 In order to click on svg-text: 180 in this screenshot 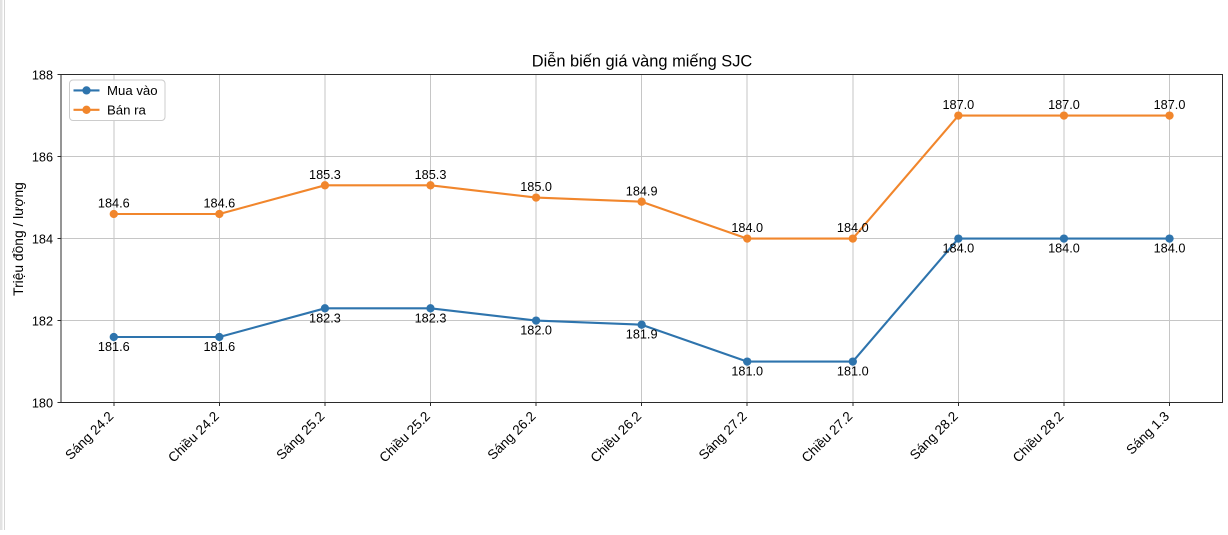, I will do `click(42, 404)`.